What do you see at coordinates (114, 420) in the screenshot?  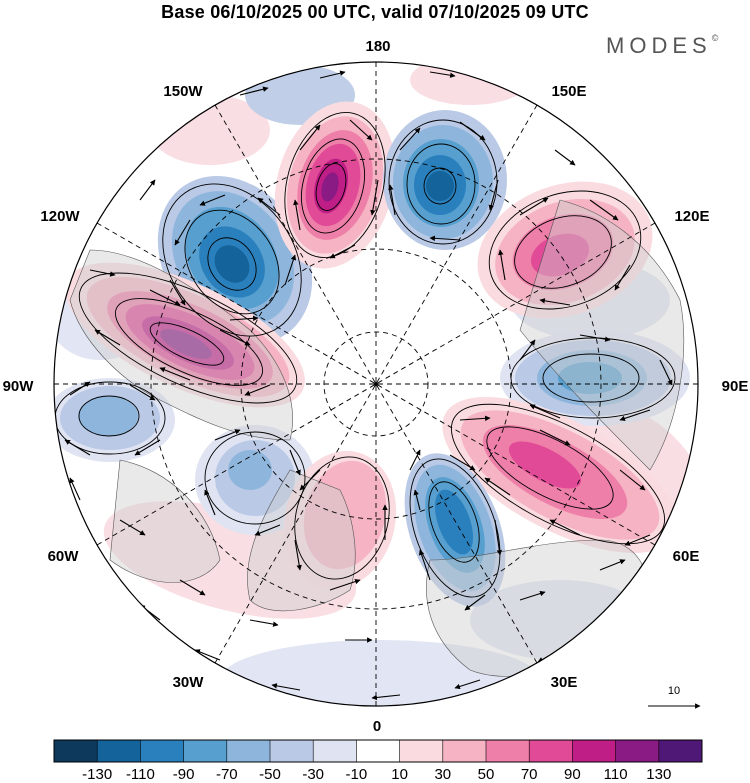 I see `anomaly-negative-90w` at bounding box center [114, 420].